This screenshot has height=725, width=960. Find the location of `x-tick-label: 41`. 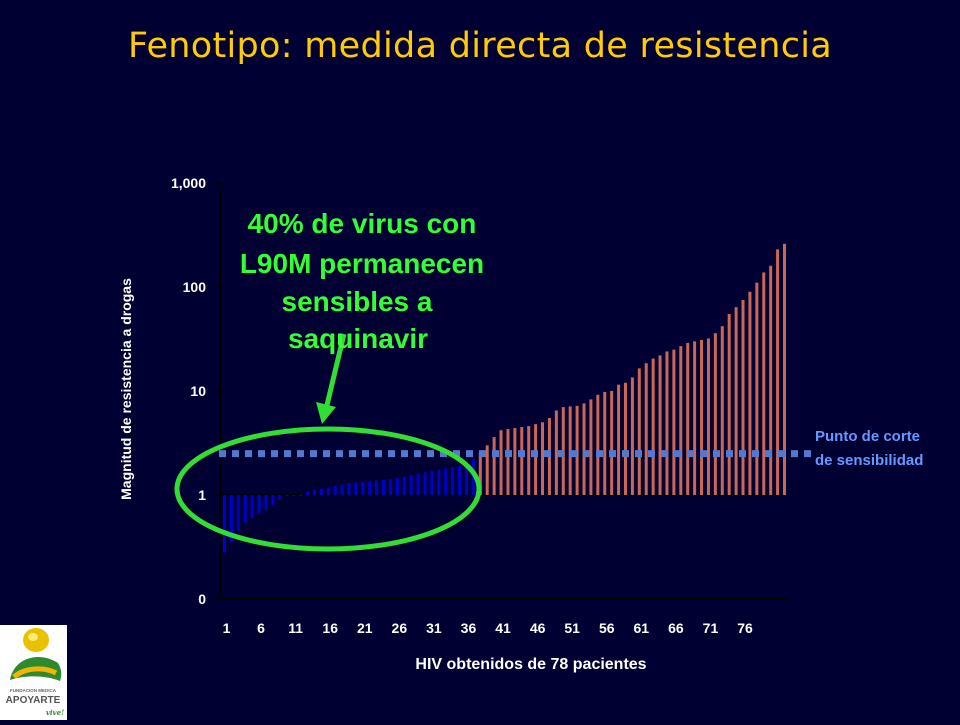

x-tick-label: 41 is located at coordinates (503, 628).